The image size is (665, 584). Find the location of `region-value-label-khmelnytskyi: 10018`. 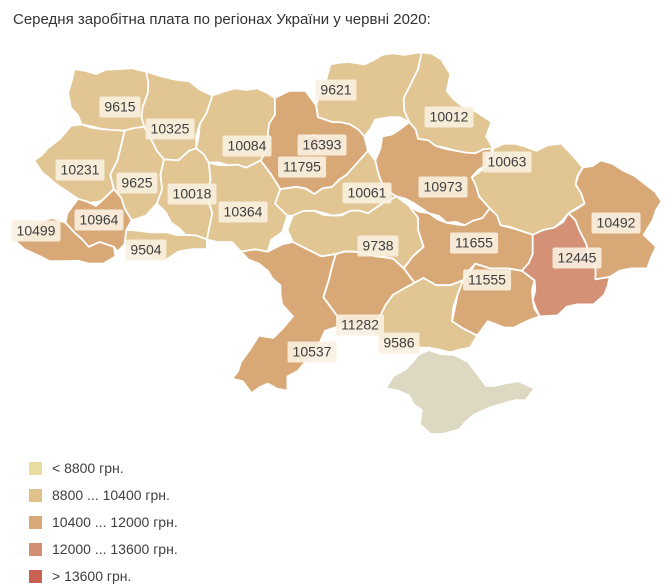

region-value-label-khmelnytskyi: 10018 is located at coordinates (192, 194).